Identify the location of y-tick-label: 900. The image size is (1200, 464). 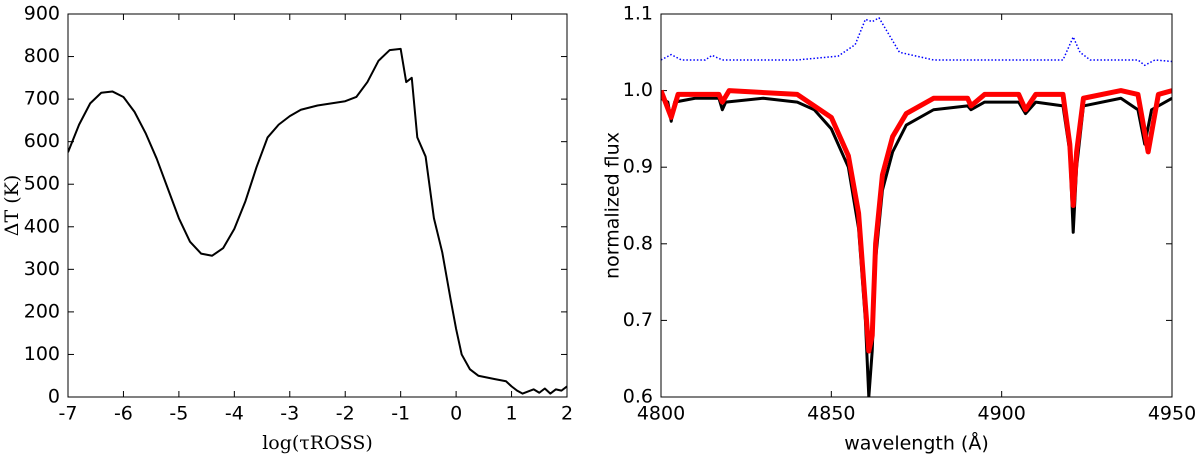
(42, 14).